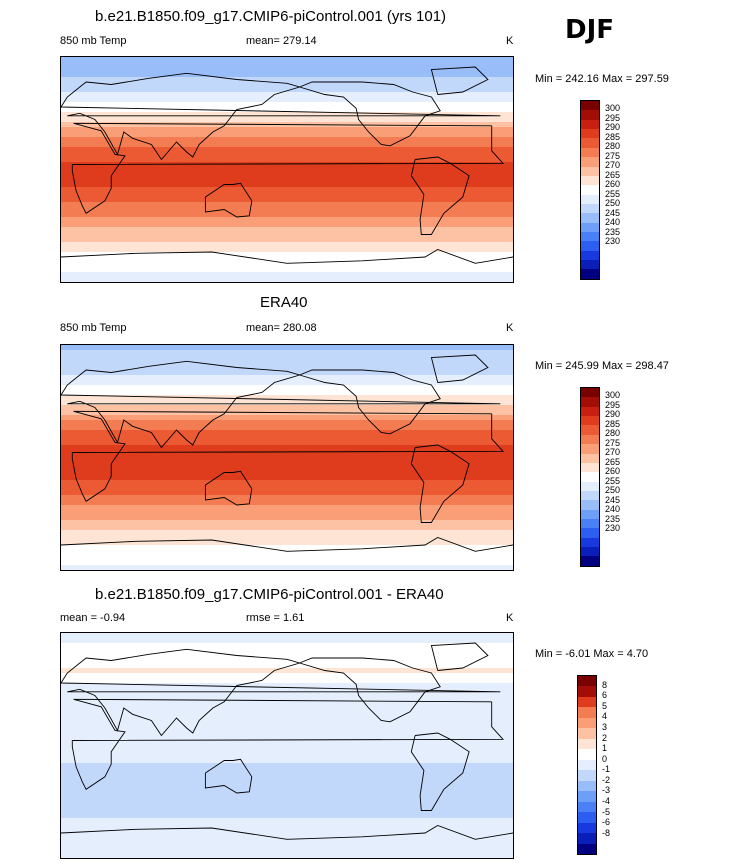  What do you see at coordinates (606, 811) in the screenshot?
I see `colorbar-tick-label: -5` at bounding box center [606, 811].